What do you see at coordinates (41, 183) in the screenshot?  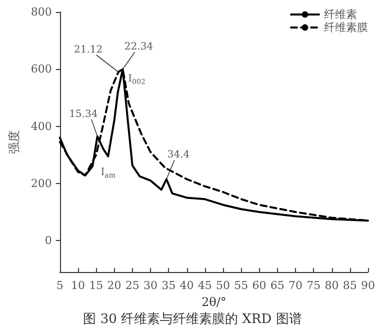 I see `y-tick-label: 200` at bounding box center [41, 183].